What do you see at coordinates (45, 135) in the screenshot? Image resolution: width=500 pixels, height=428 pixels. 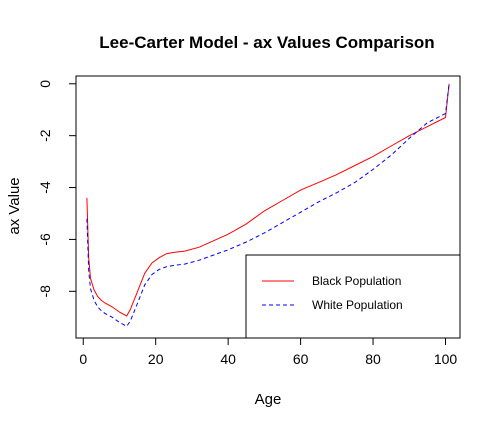 I see `y-tick-label: -2` at bounding box center [45, 135].